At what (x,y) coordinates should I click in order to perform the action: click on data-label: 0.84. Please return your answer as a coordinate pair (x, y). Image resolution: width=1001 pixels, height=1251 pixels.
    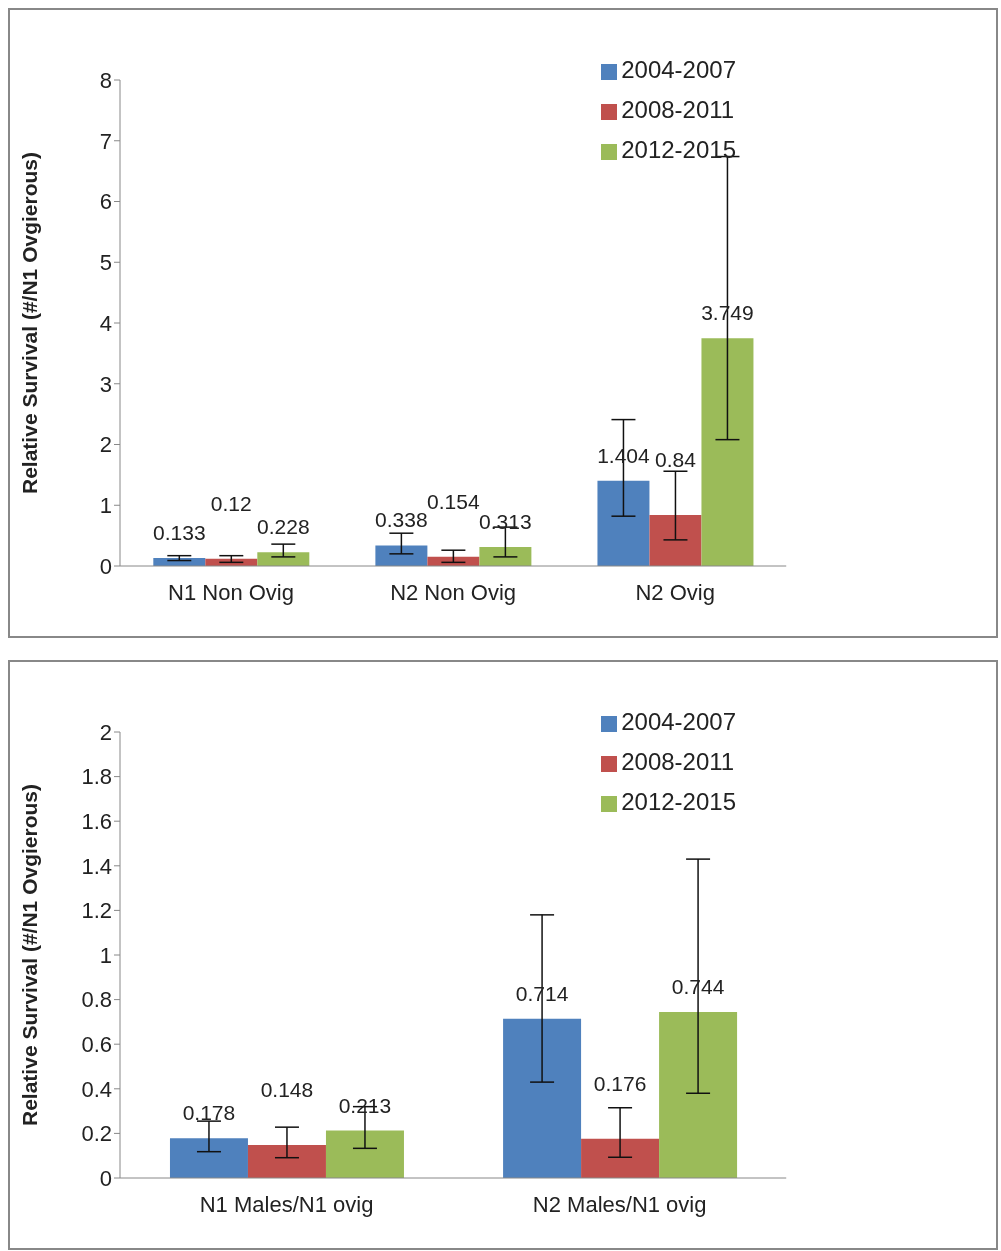
    Looking at the image, I should click on (676, 459).